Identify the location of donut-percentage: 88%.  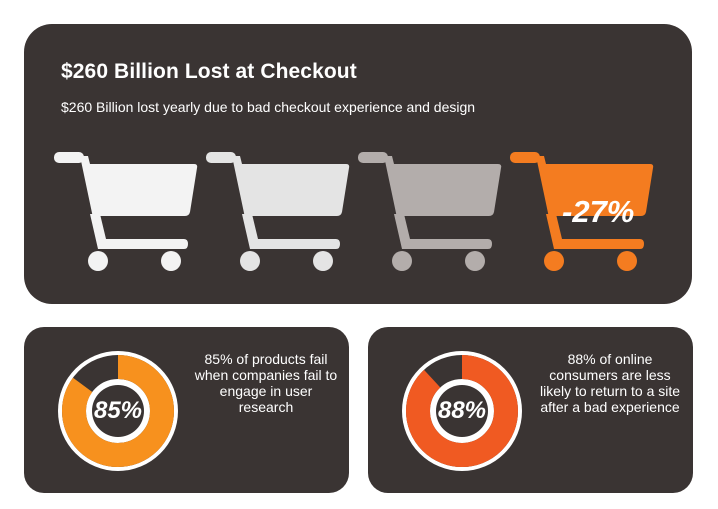
(462, 410).